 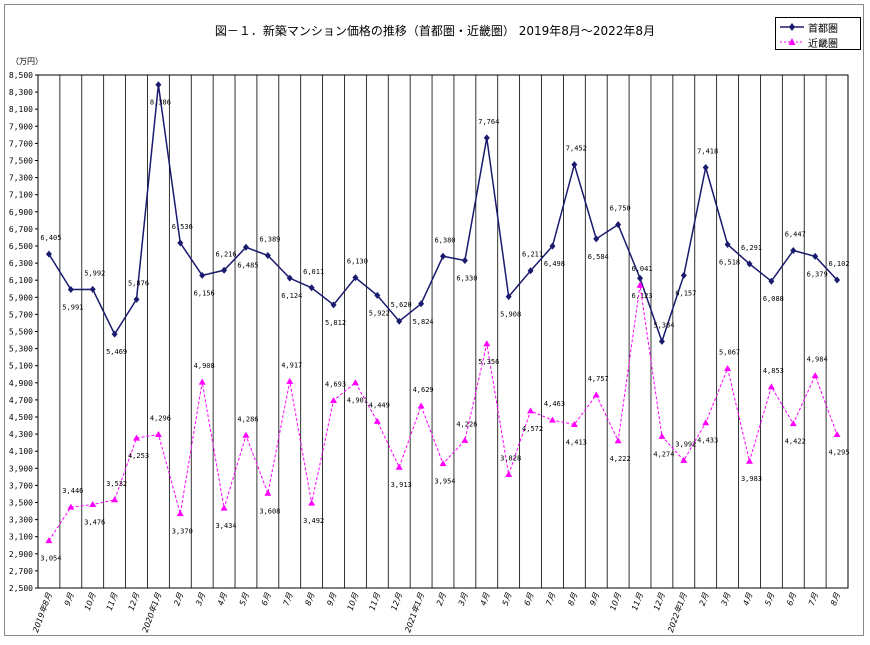 I want to click on x-tick-label: 4月, so click(x=747, y=599).